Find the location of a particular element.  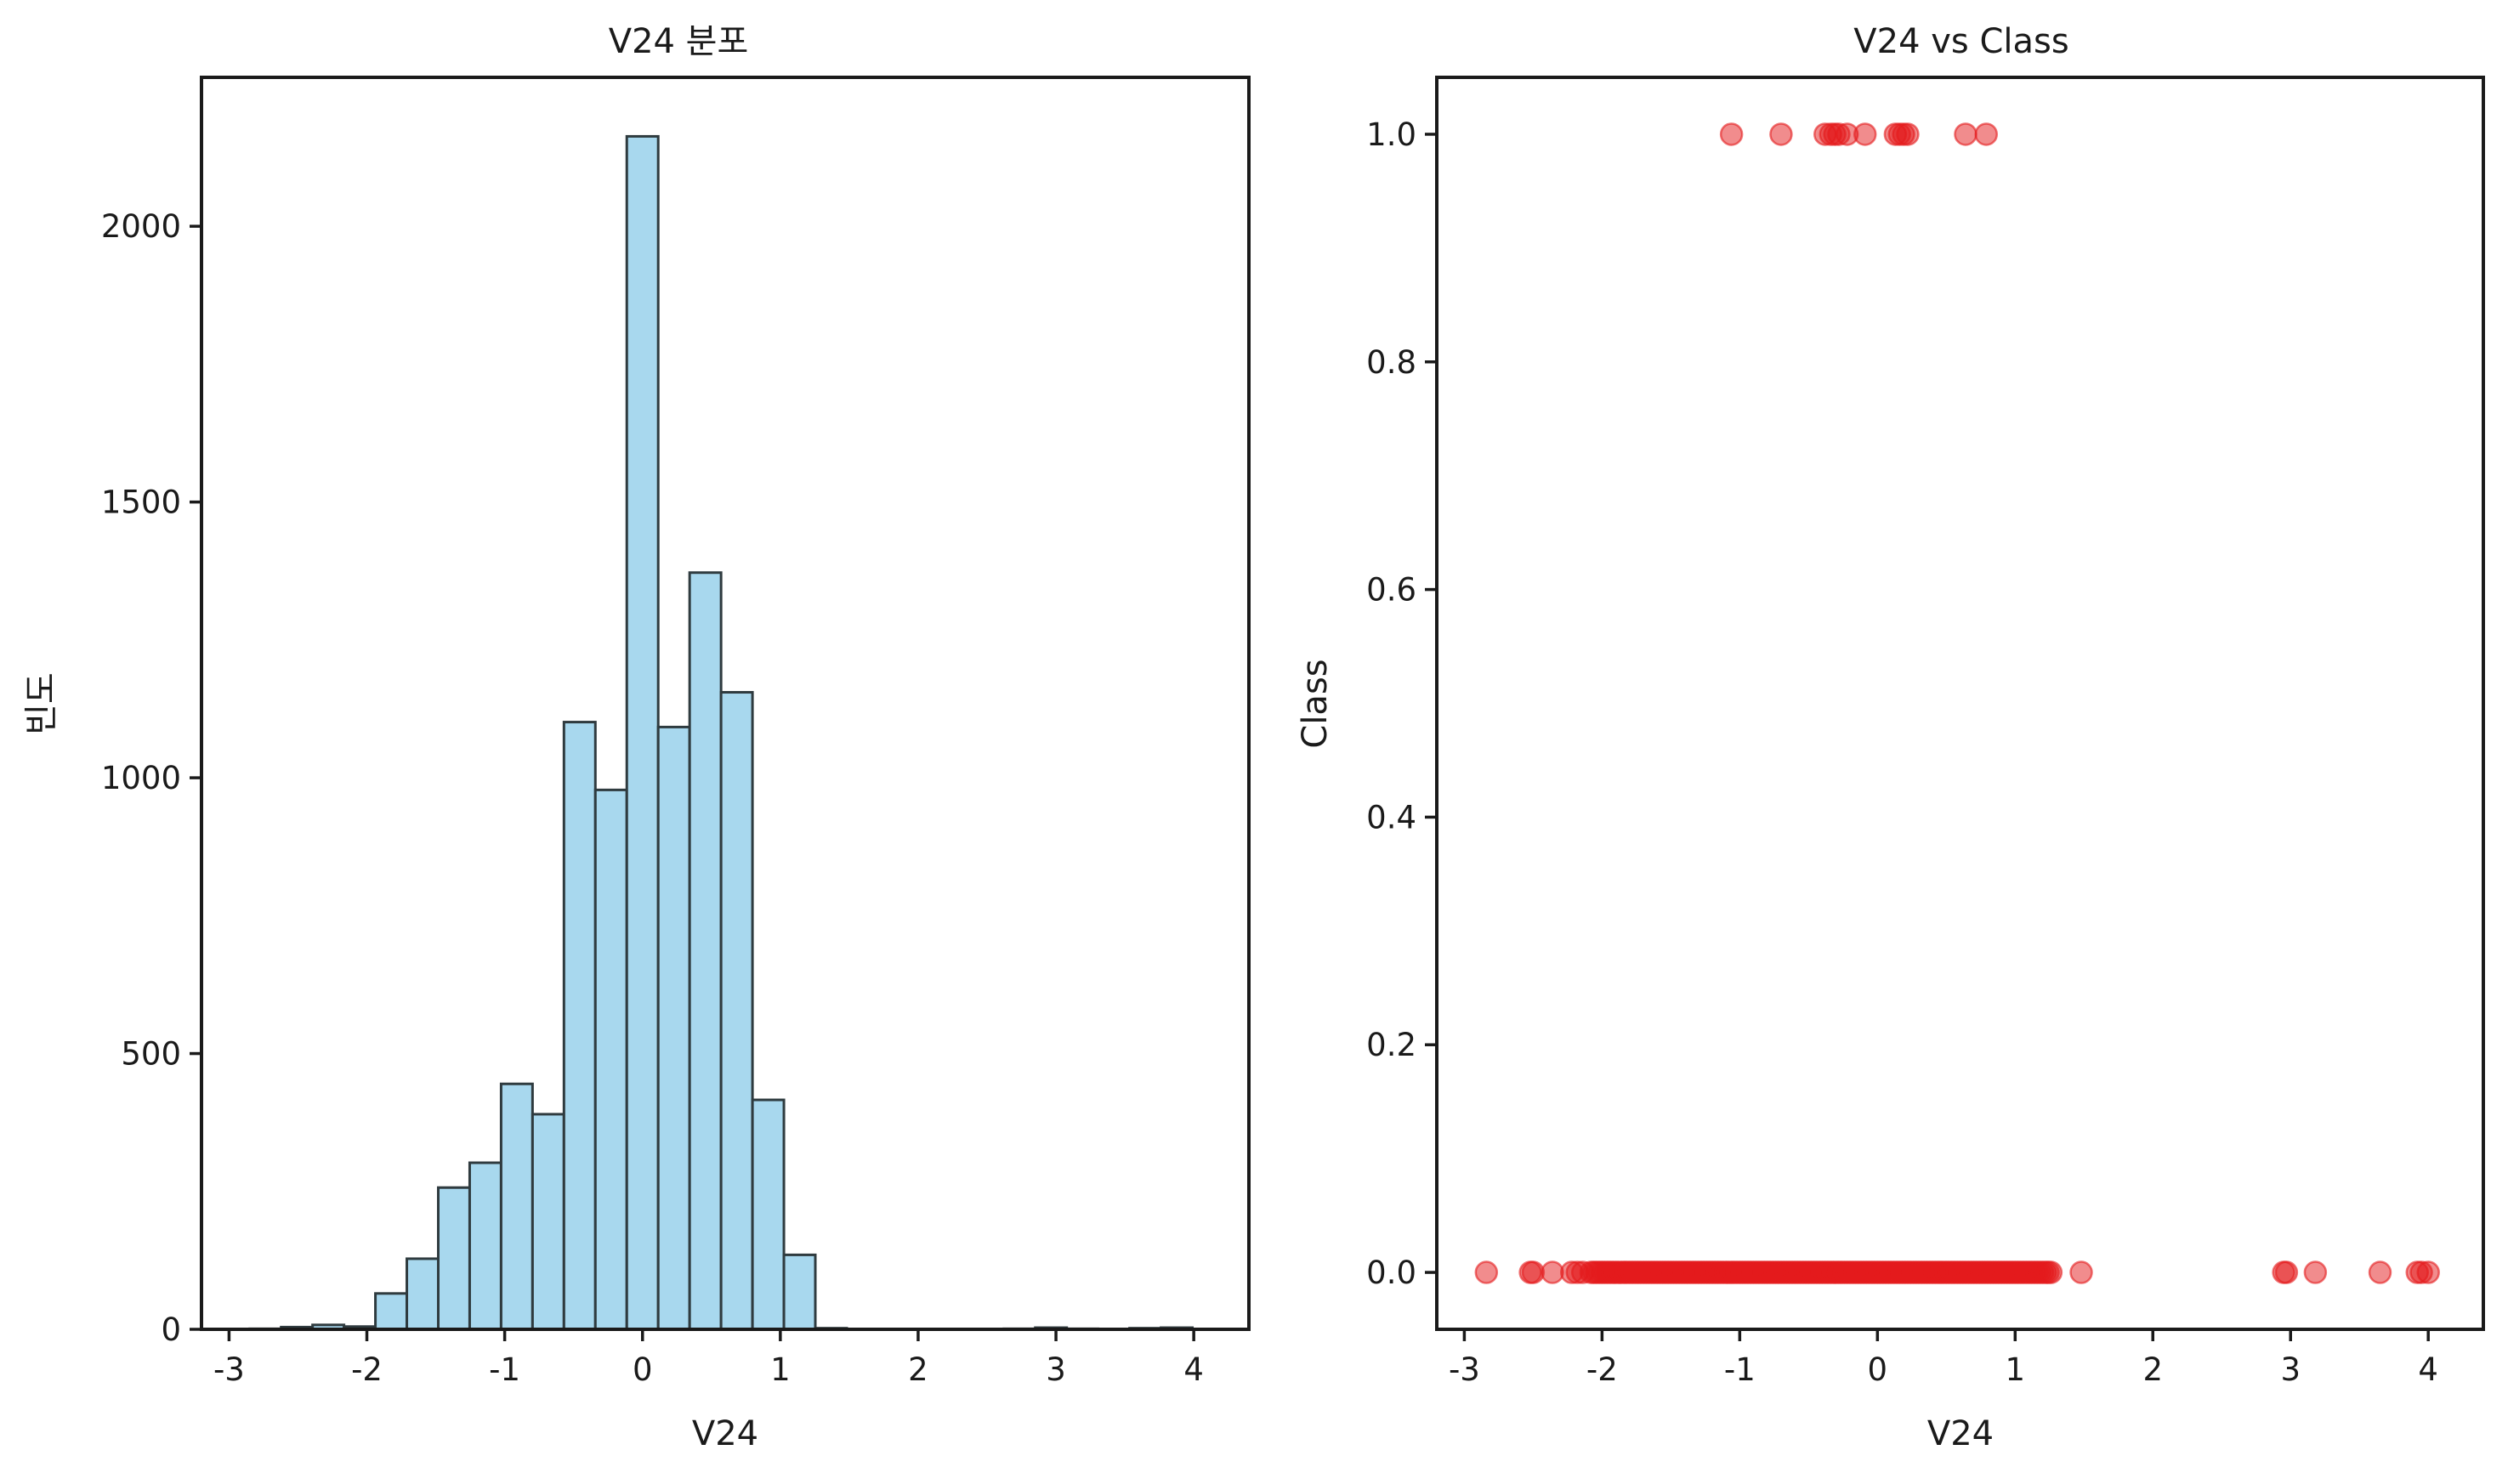

histogram-y-ticks: 0 500 1000 1500 2000 is located at coordinates (151, 778).